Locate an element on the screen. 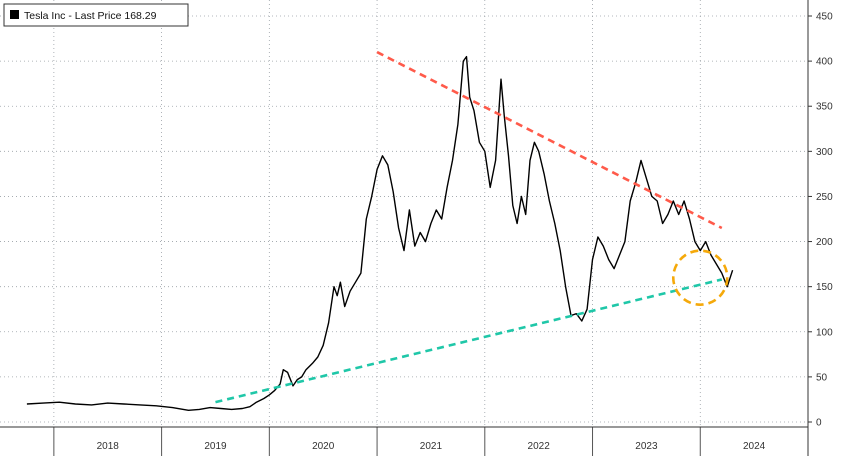 This screenshot has height=456, width=848. legend-swatch is located at coordinates (14, 14).